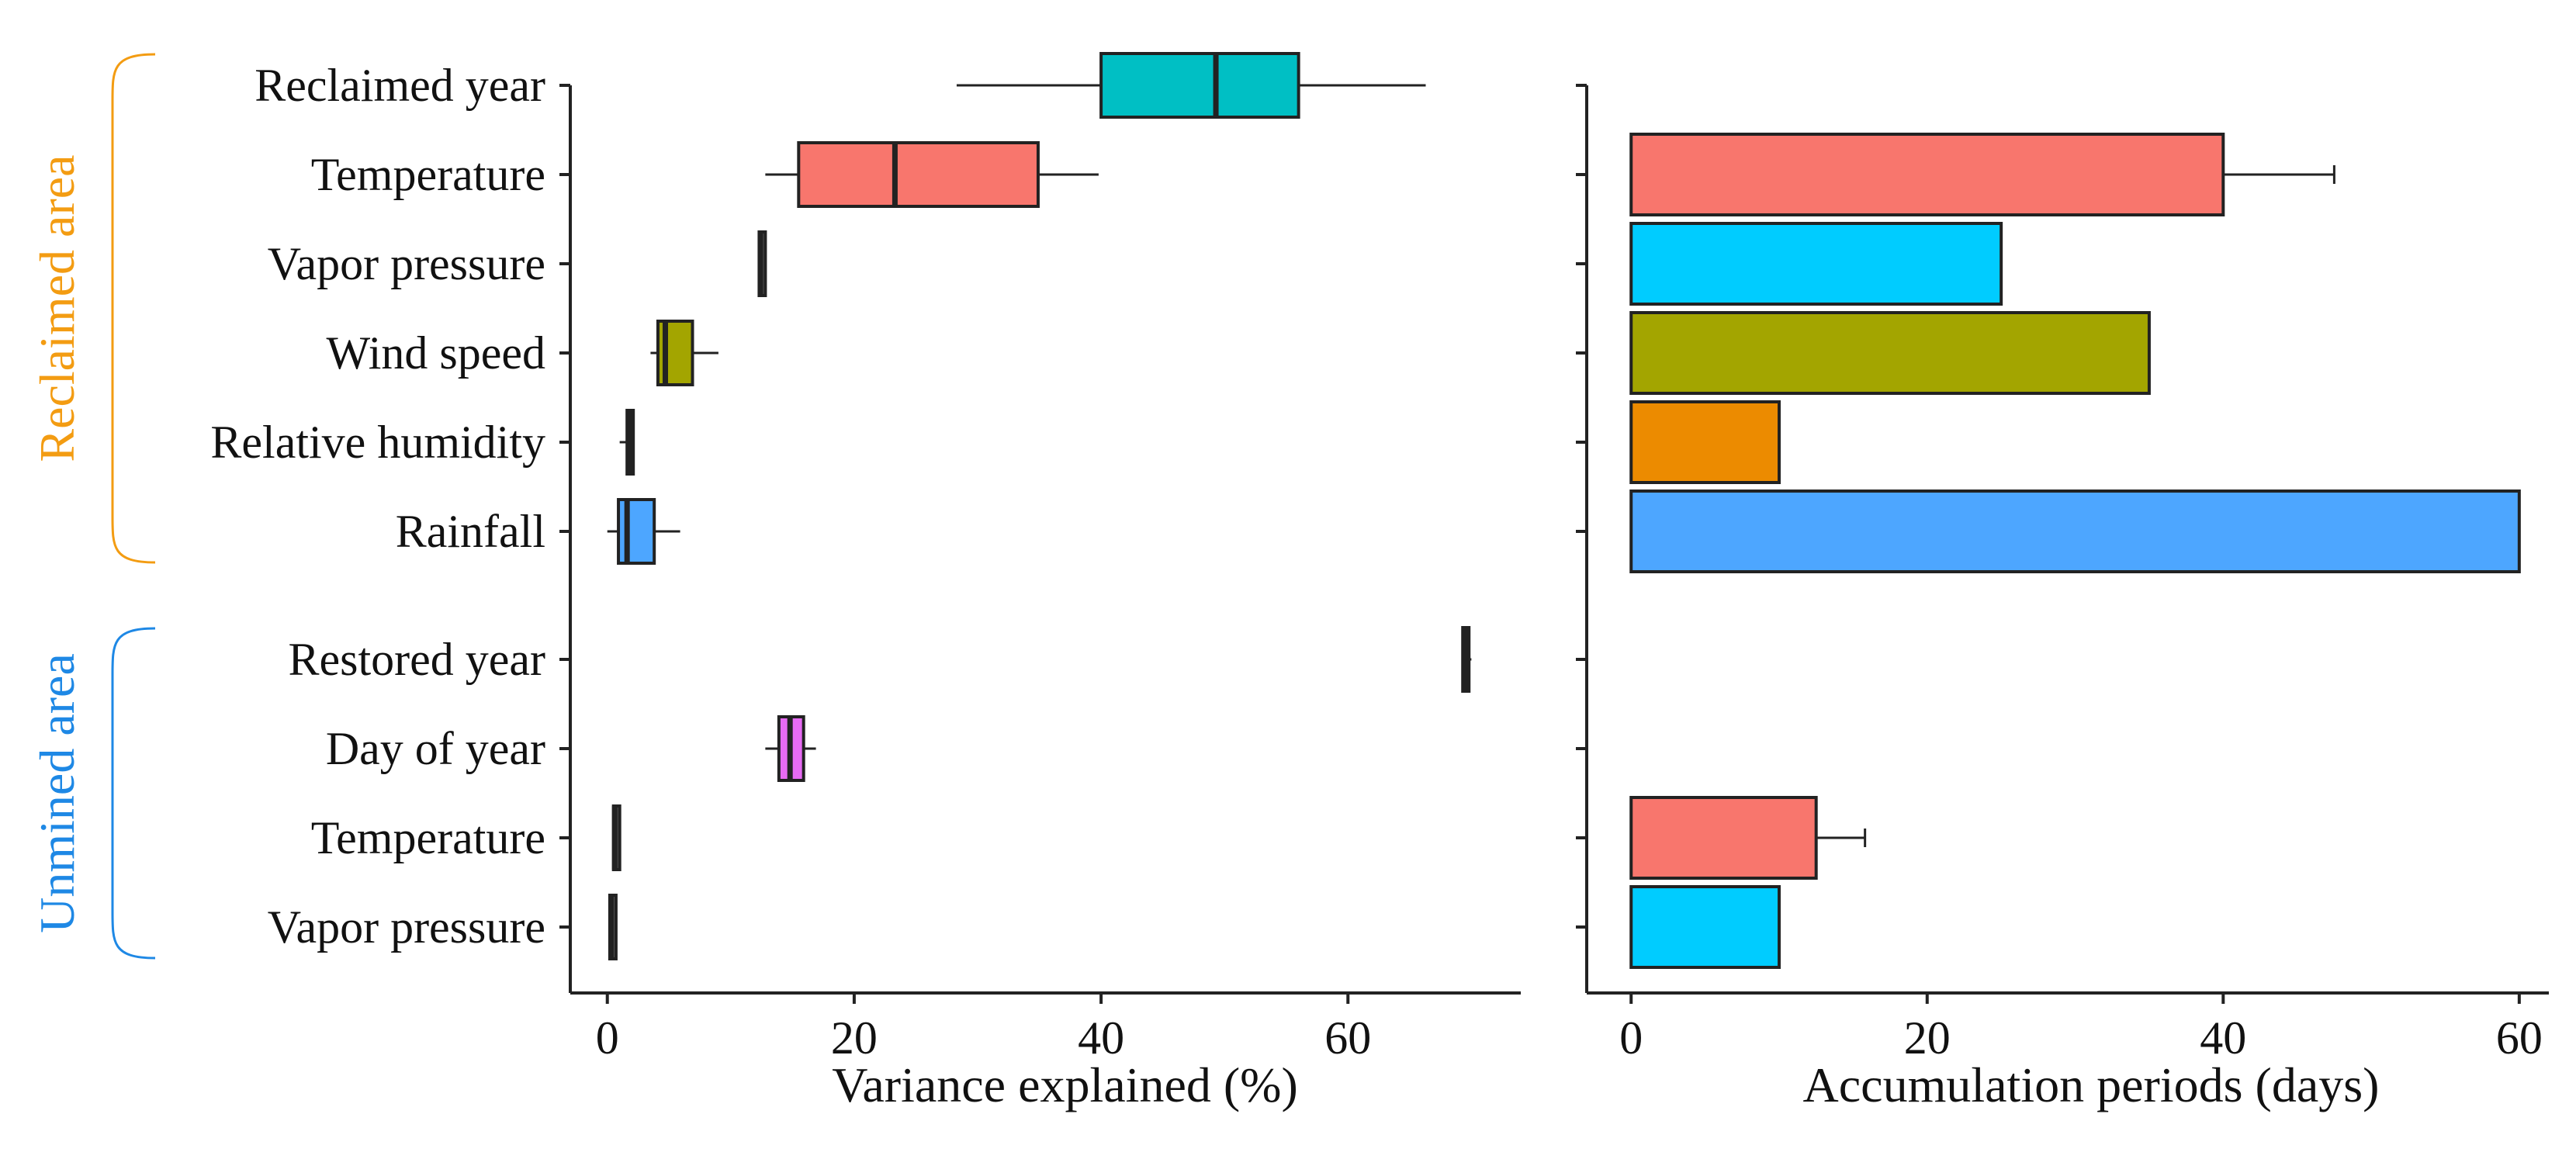  What do you see at coordinates (1347, 1038) in the screenshot?
I see `left-x-tick-label: 60` at bounding box center [1347, 1038].